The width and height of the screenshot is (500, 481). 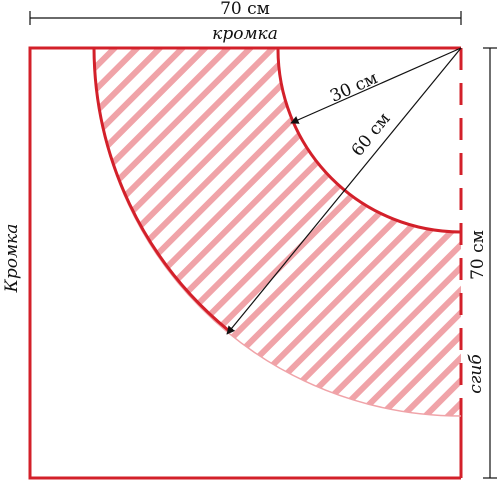 What do you see at coordinates (12, 259) in the screenshot?
I see `left-edge-label: Кромка` at bounding box center [12, 259].